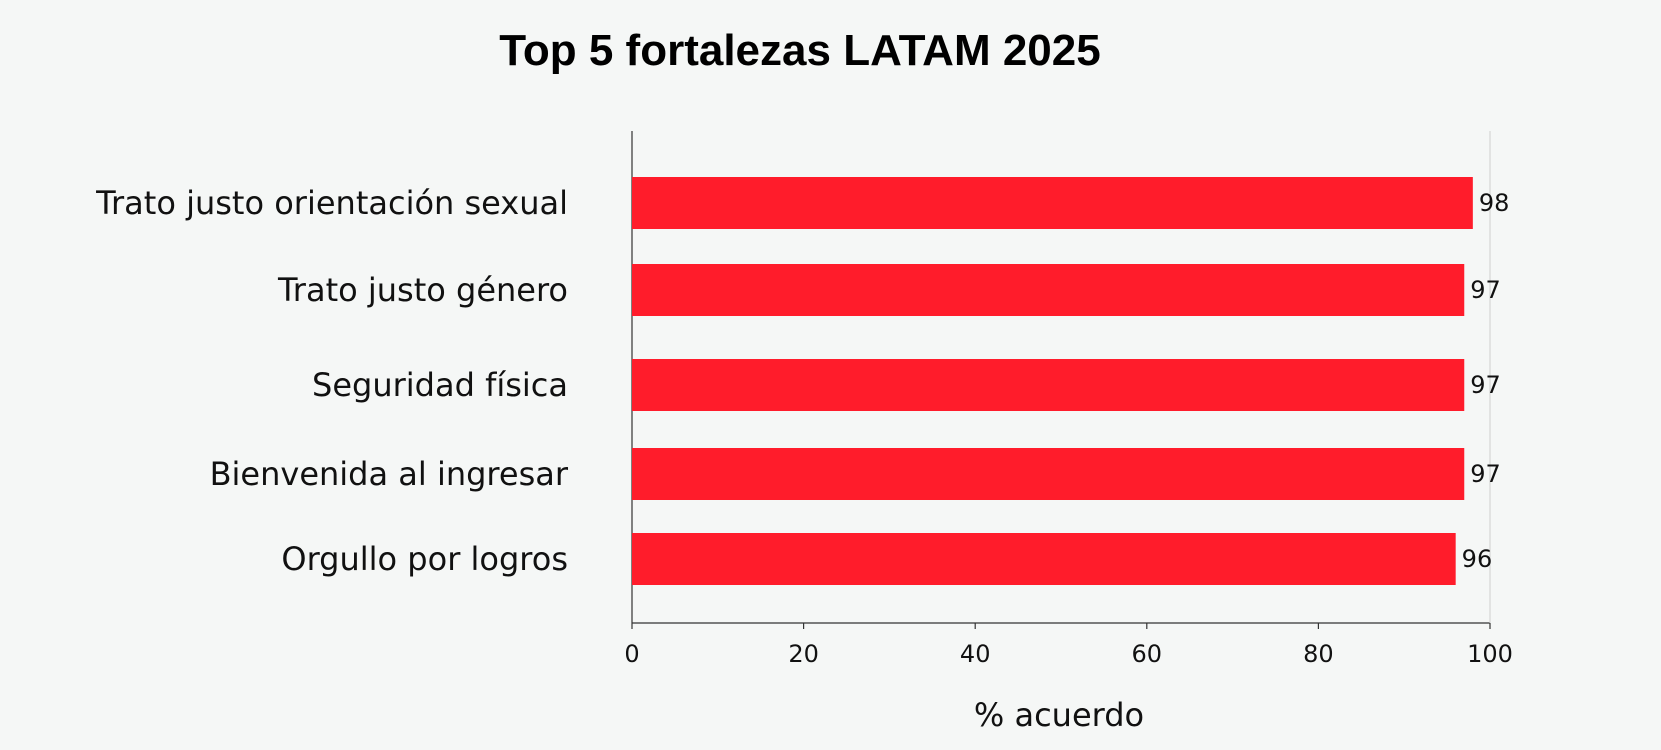  What do you see at coordinates (389, 474) in the screenshot?
I see `category-label: Bienvenida al ingresar` at bounding box center [389, 474].